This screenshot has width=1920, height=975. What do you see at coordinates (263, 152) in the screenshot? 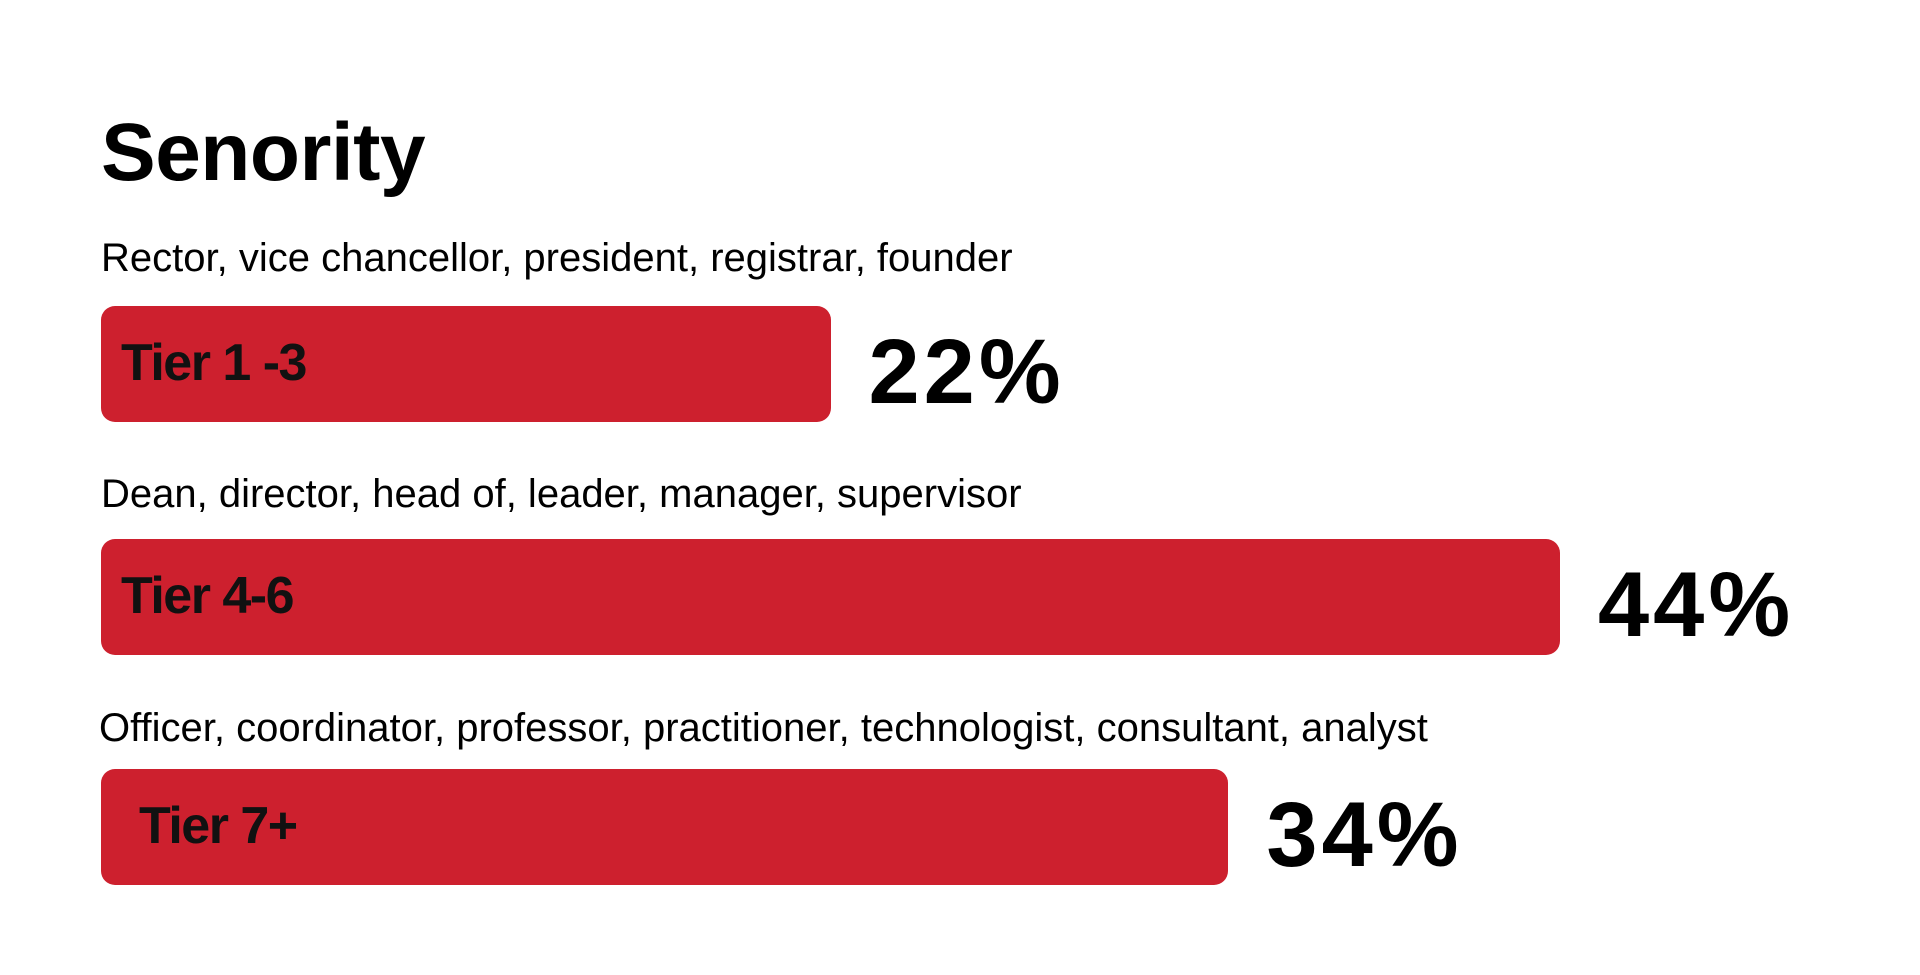
I see `chart-title: Senority` at bounding box center [263, 152].